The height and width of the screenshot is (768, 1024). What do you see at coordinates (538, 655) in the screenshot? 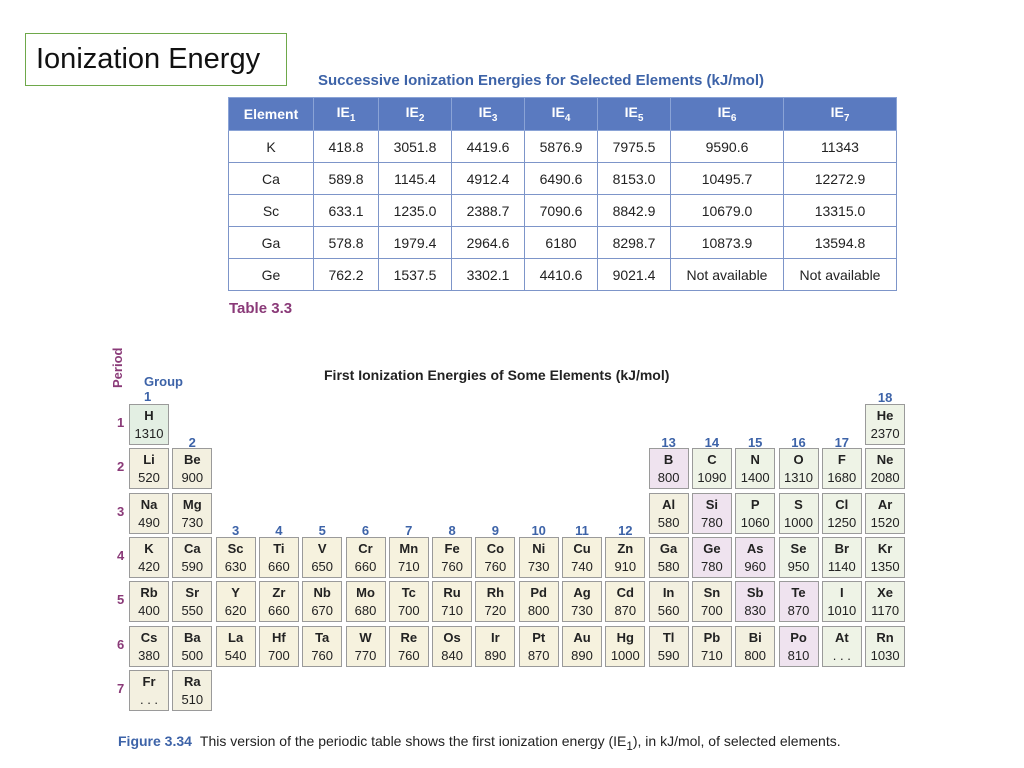
I see `element-ionization-value: 870` at bounding box center [538, 655].